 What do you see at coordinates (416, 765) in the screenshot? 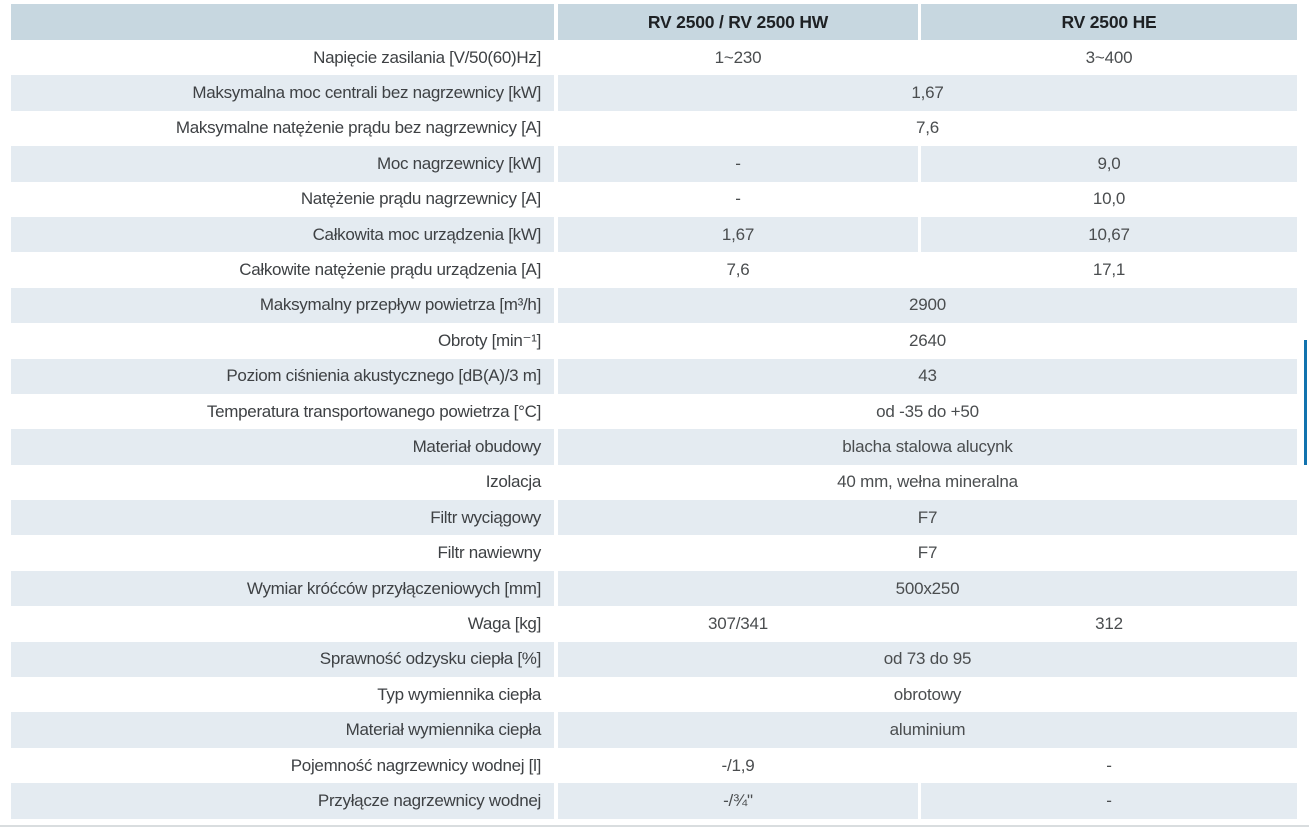
I see `row-label: Pojemność nagrzewnicy wodnej [l]` at bounding box center [416, 765].